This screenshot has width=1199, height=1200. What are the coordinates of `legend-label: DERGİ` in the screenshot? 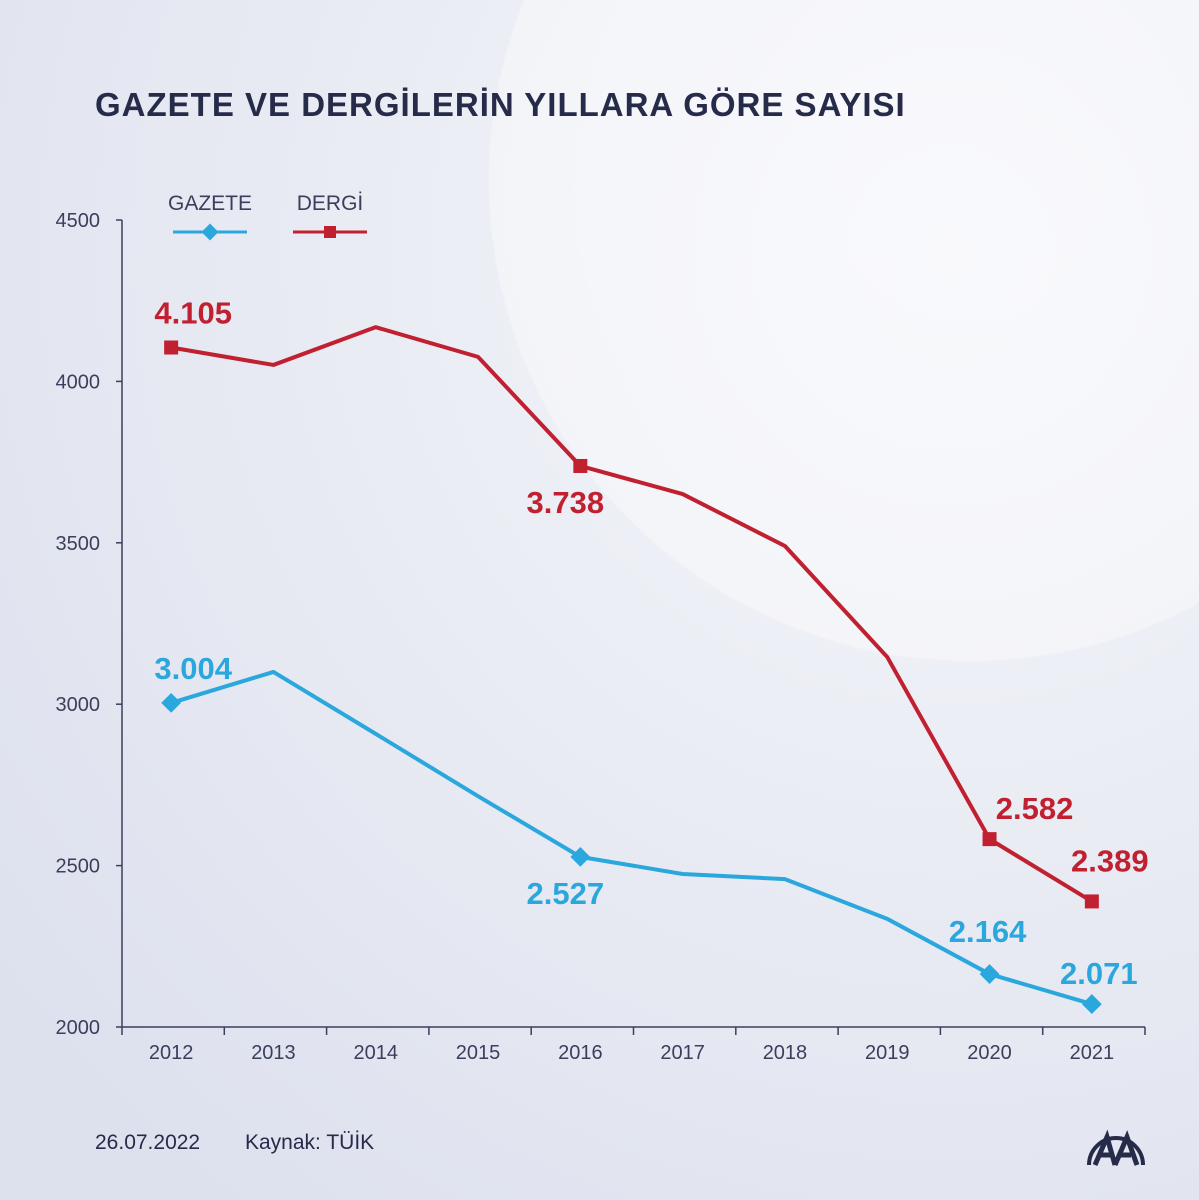 It's located at (330, 203).